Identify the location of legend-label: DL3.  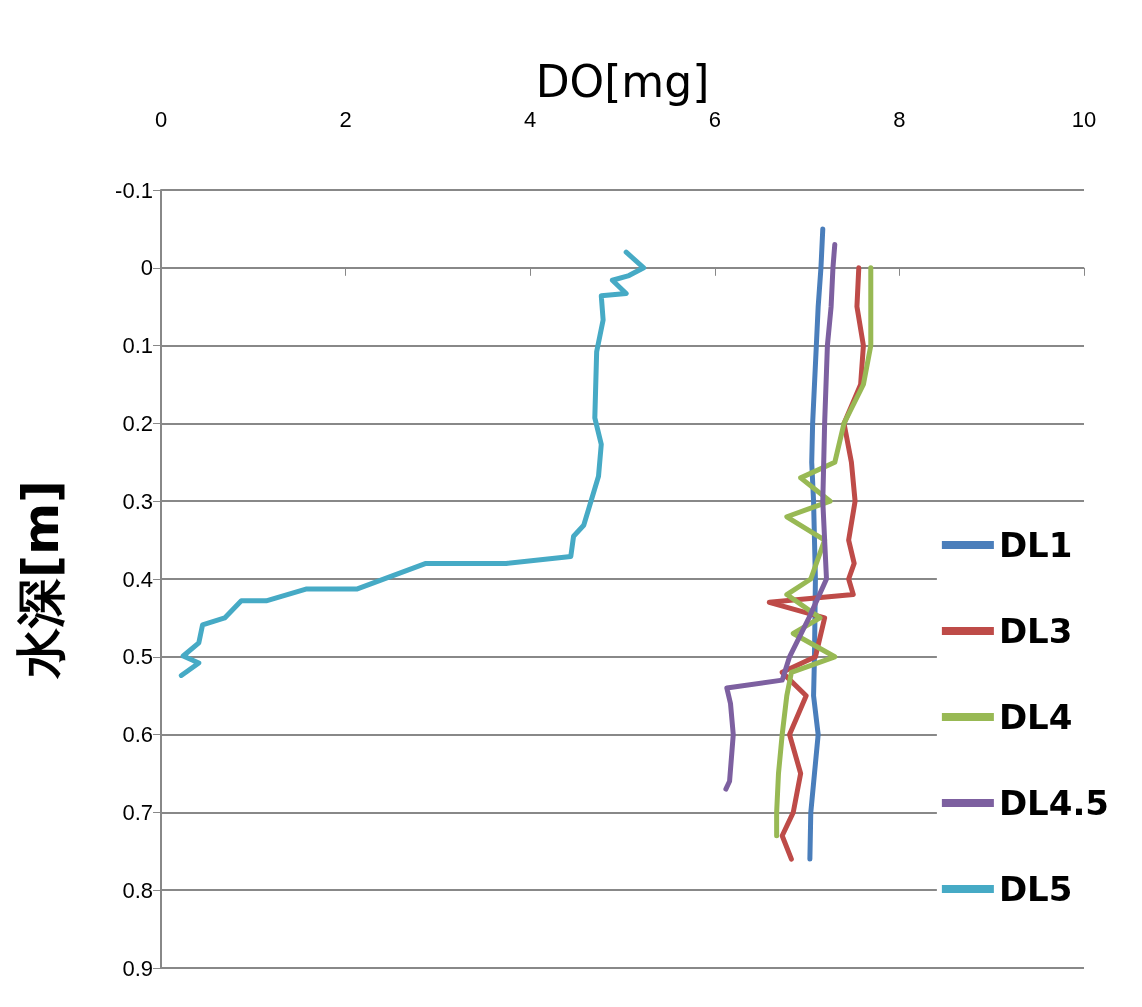
(1035, 631).